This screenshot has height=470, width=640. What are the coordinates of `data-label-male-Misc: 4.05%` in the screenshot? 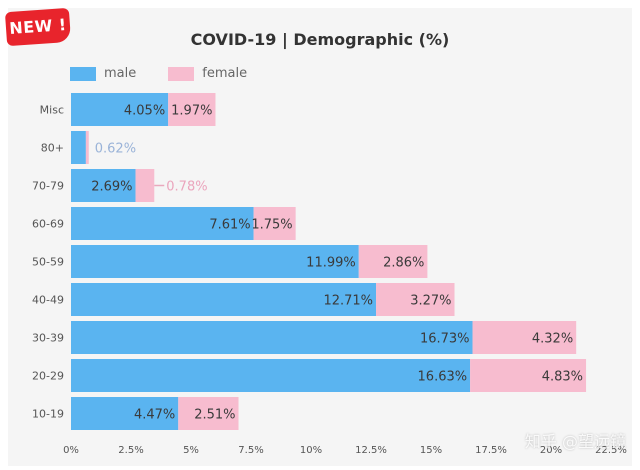 It's located at (144, 111).